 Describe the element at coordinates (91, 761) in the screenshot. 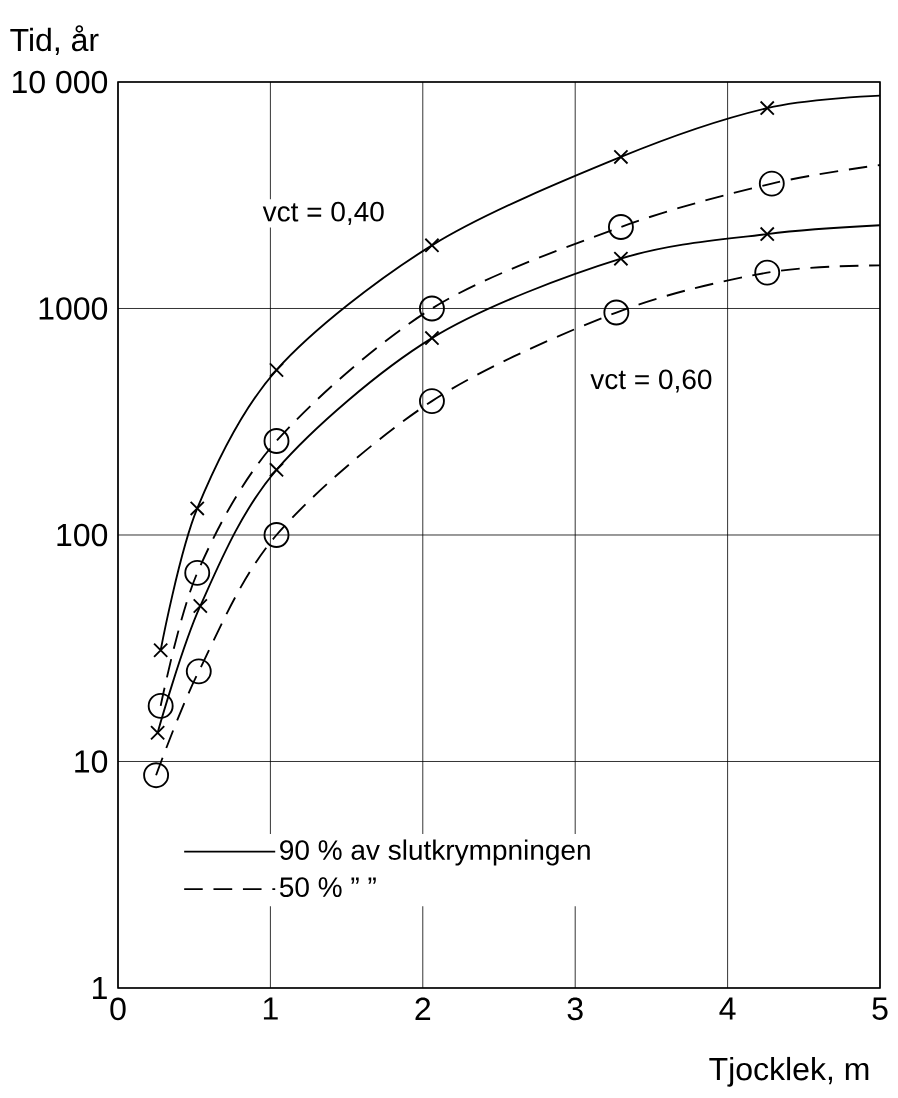

I see `y-tick-label: 10` at that location.